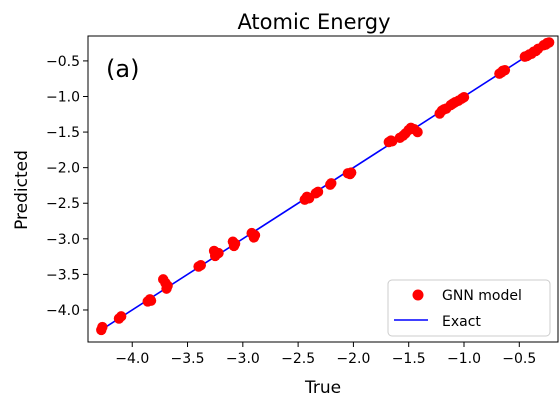 The height and width of the screenshot is (408, 560). I want to click on y-tick-label: −3.0, so click(63, 240).